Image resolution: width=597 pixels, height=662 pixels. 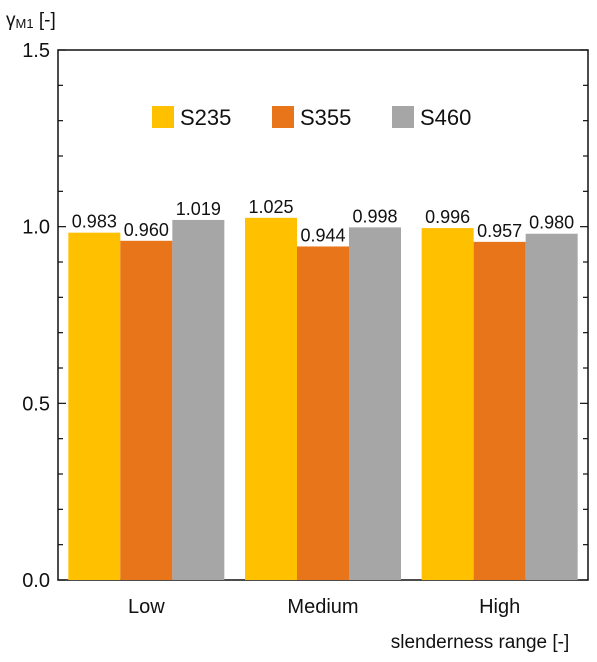 What do you see at coordinates (146, 607) in the screenshot?
I see `x-tick-label: Low` at bounding box center [146, 607].